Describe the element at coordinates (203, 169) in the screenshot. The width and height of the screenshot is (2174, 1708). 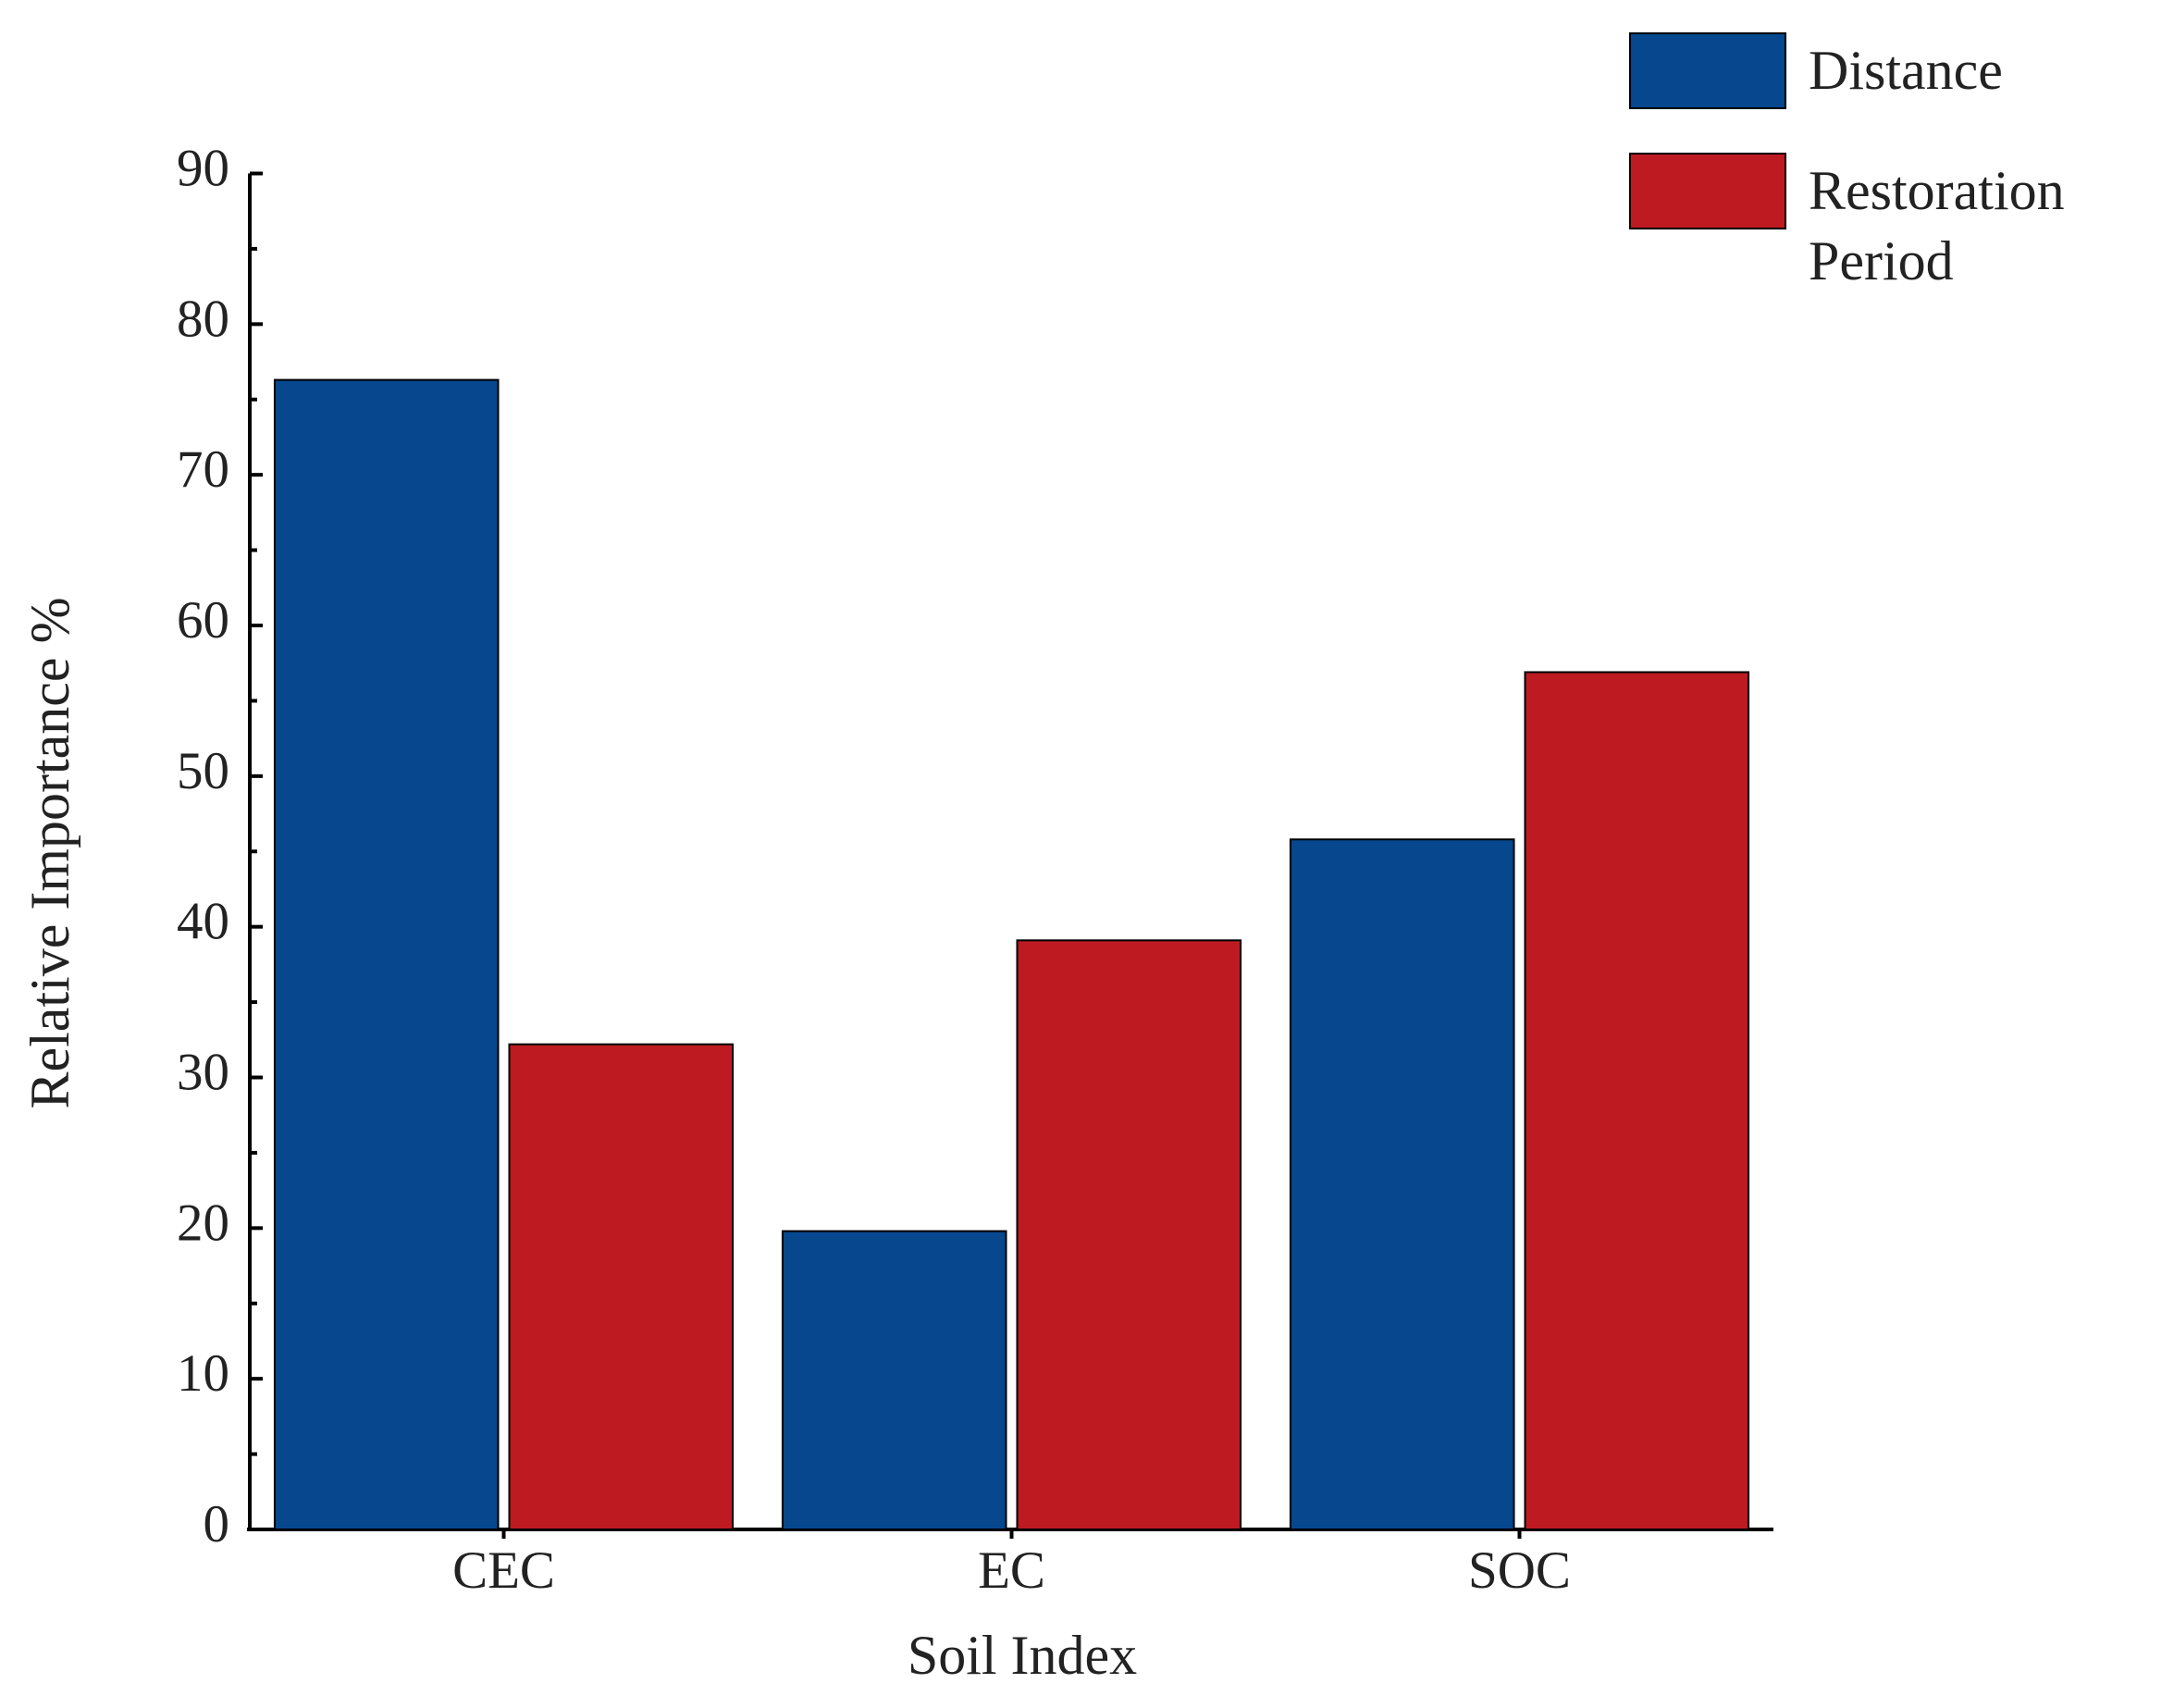
I see `y-tick-label: 90` at that location.